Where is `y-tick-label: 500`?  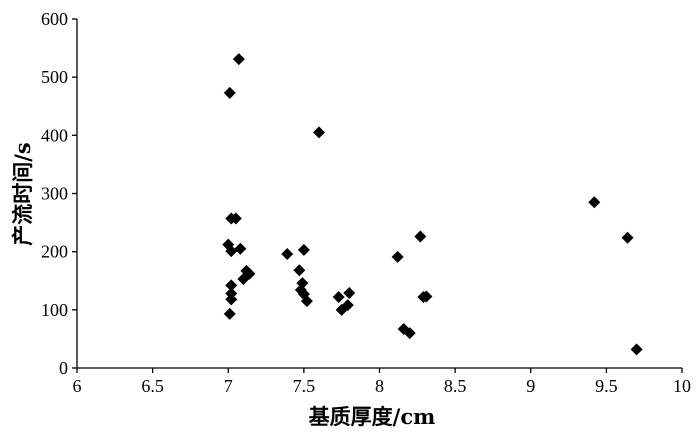
y-tick-label: 500 is located at coordinates (54, 77).